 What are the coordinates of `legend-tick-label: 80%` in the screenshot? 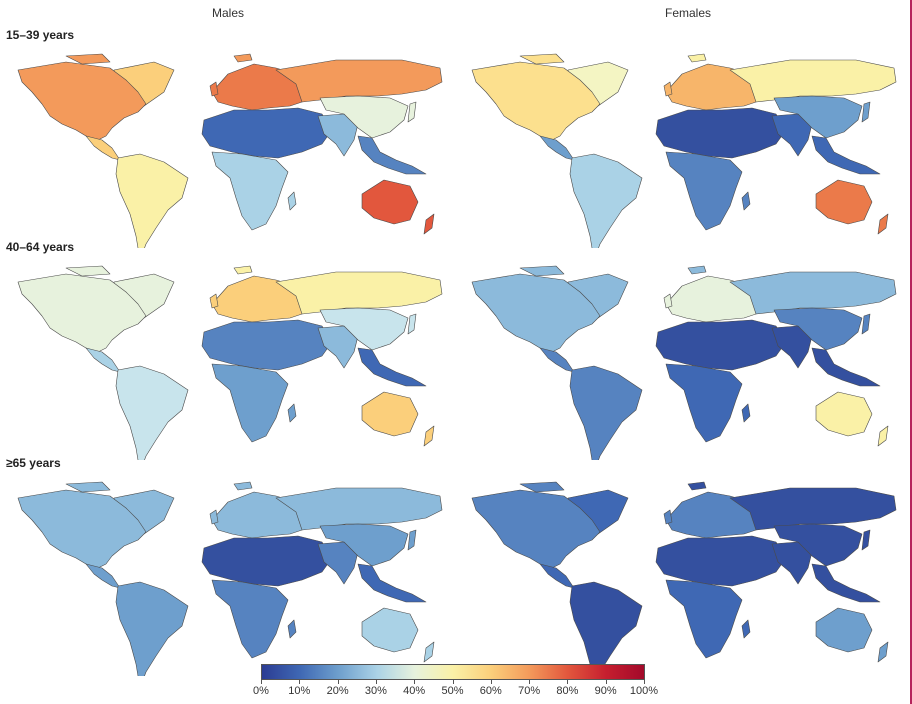 It's located at (567, 691).